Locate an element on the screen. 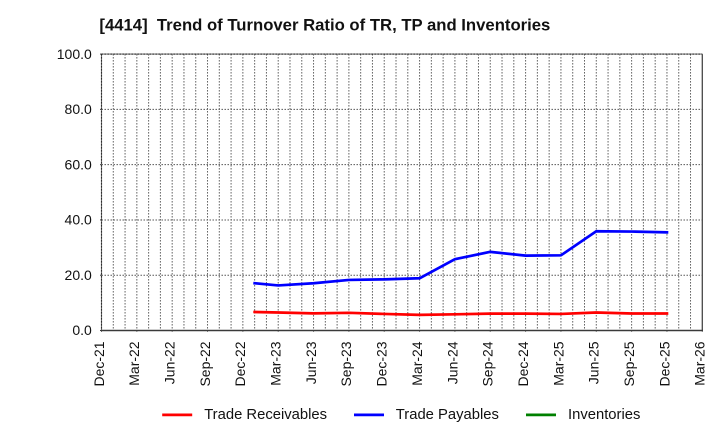 This screenshot has height=440, width=720. svg-text: Mar-22 is located at coordinates (134, 363).